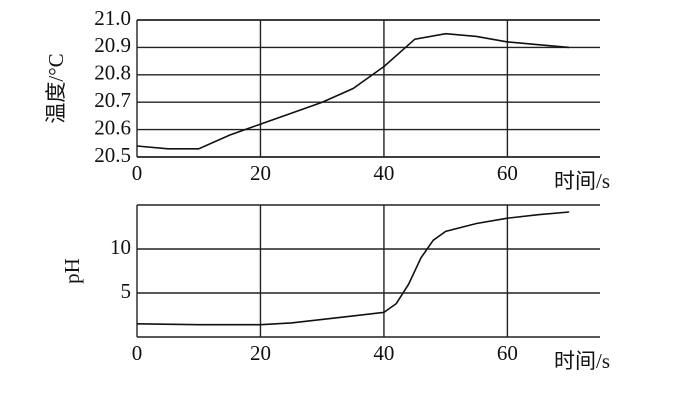 This screenshot has height=404, width=680. I want to click on y-tick-label: 10, so click(120, 247).